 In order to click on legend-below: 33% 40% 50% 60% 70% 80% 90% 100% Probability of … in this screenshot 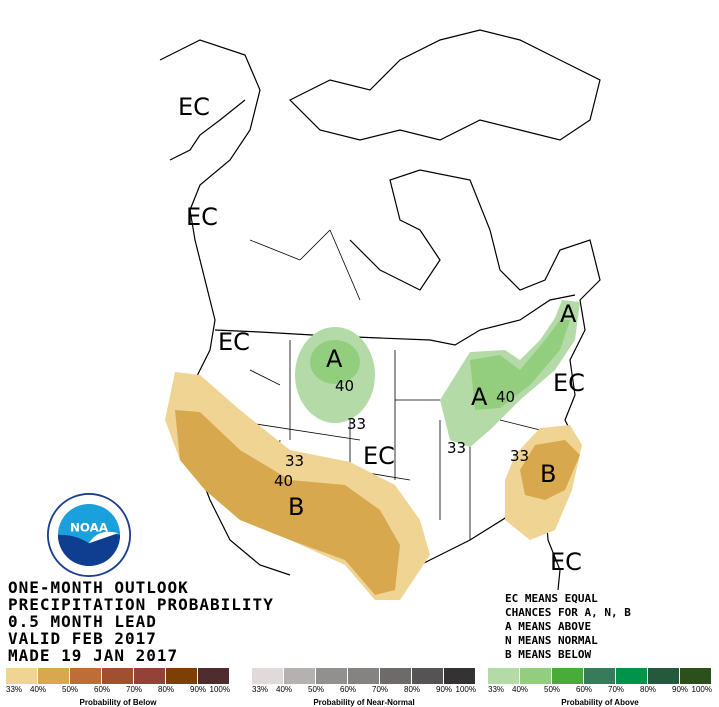, I will do `click(118, 687)`.